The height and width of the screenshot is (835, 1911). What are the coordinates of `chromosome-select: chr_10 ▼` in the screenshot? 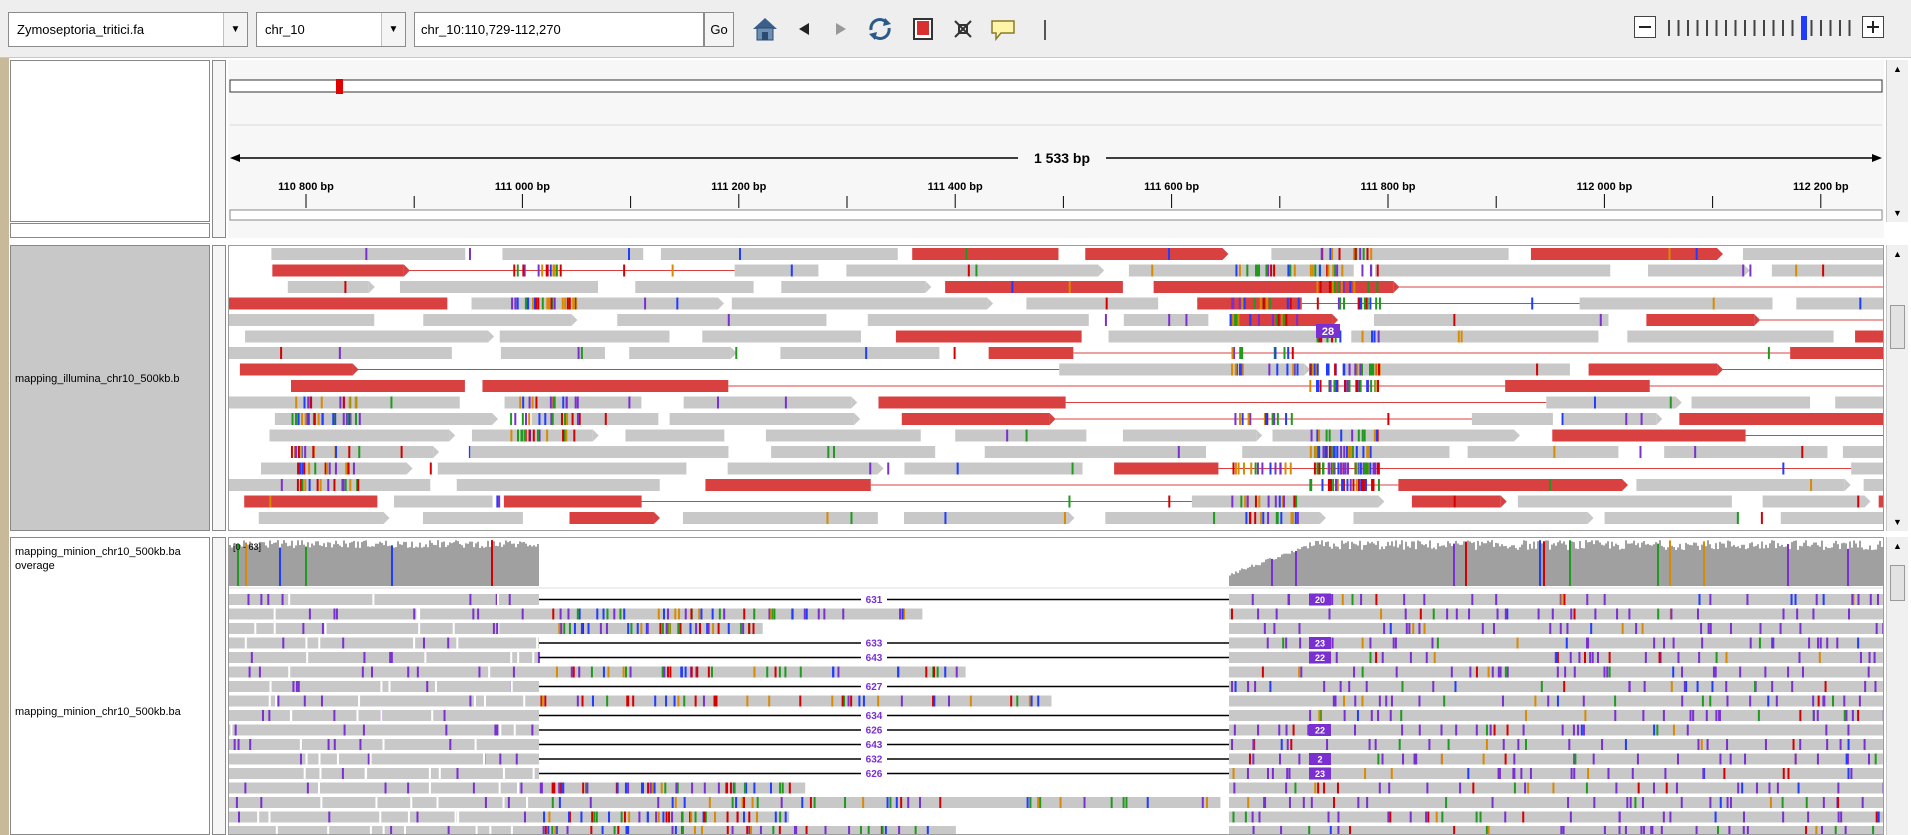 It's located at (331, 29).